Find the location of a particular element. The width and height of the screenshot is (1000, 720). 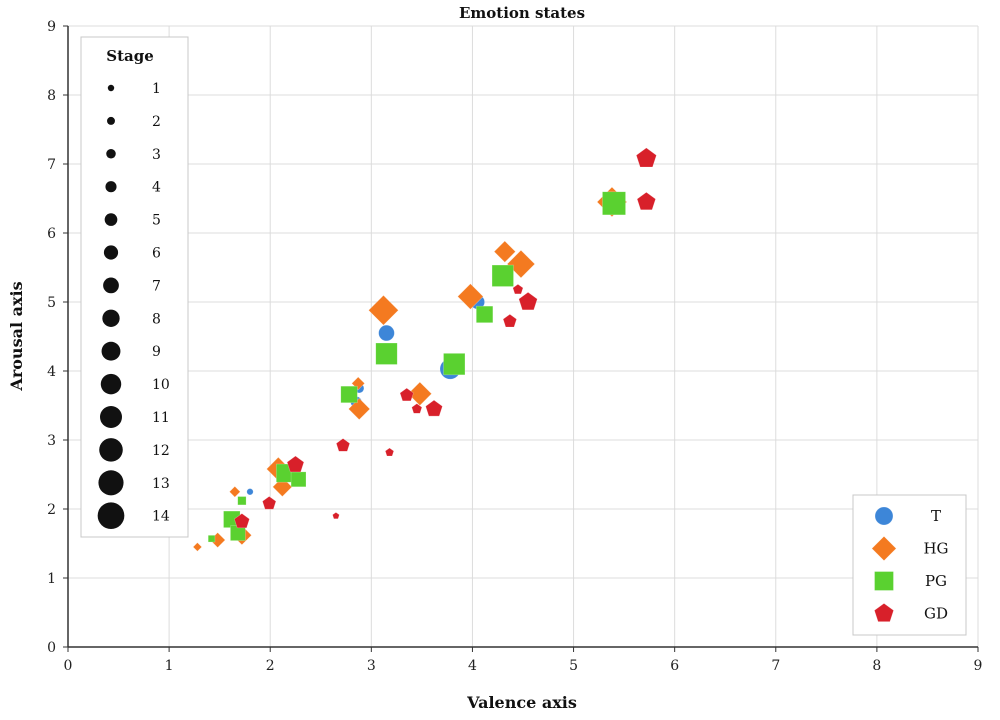

x-tick-label: 8 is located at coordinates (876, 666).